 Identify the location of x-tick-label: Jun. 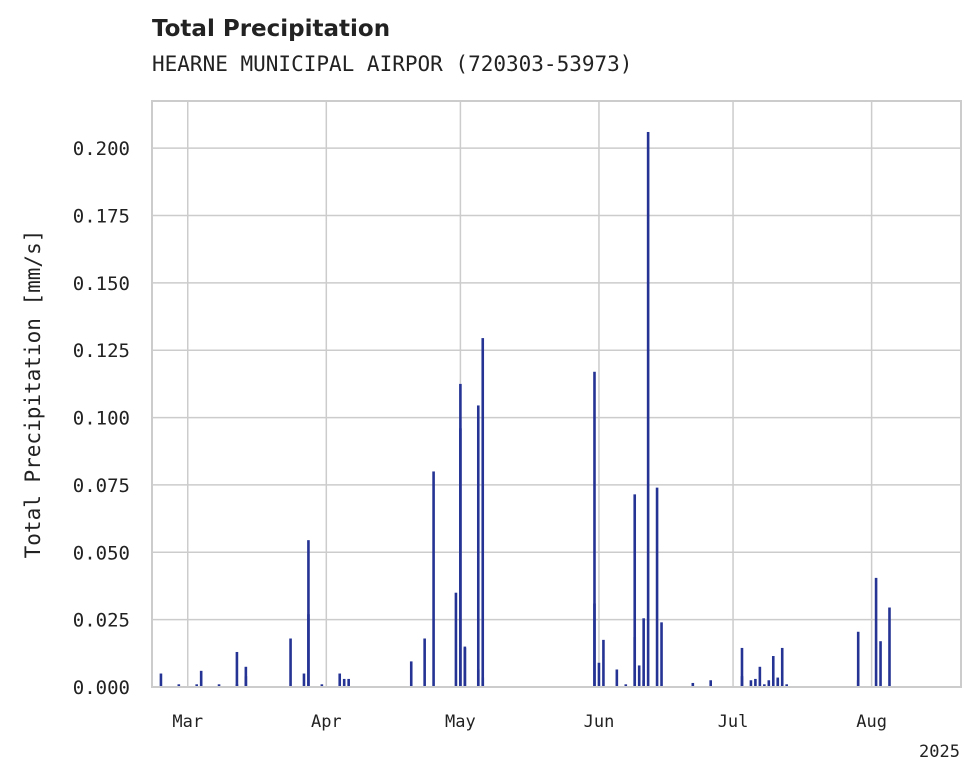
(599, 722).